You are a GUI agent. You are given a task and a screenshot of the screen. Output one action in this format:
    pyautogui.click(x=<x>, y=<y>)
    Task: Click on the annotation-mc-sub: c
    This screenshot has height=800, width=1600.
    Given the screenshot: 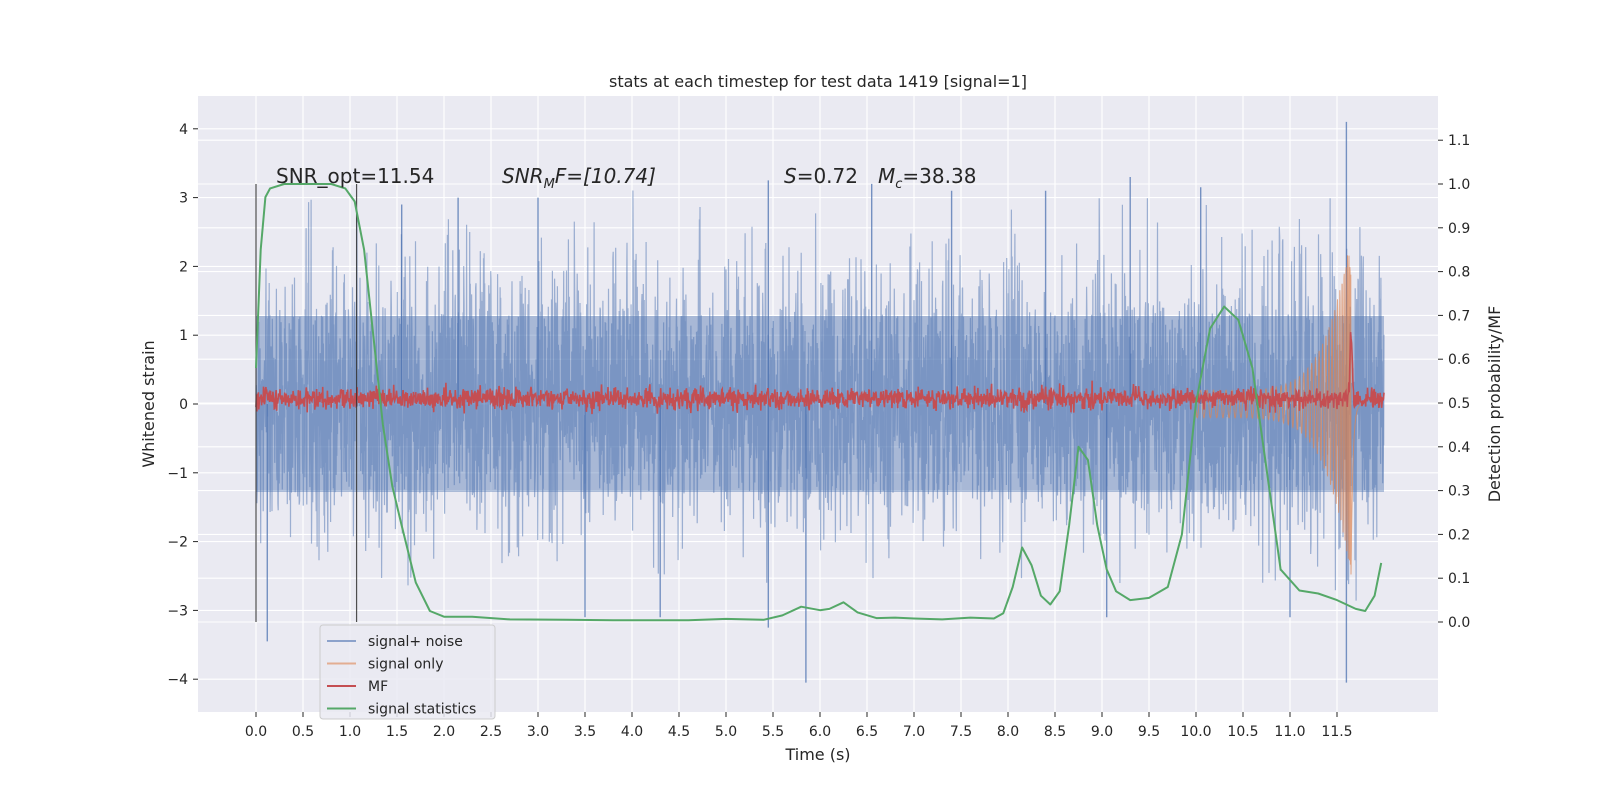 What is the action you would take?
    pyautogui.click(x=898, y=184)
    